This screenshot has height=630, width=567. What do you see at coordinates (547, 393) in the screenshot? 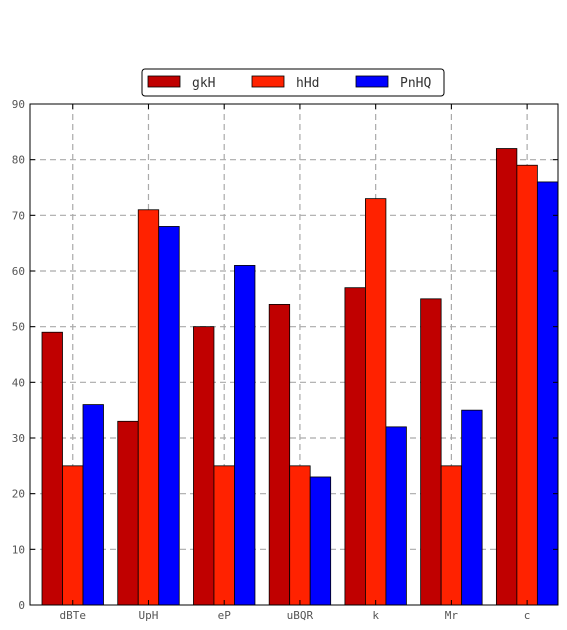
I see `bar-PnHQ-c` at bounding box center [547, 393].